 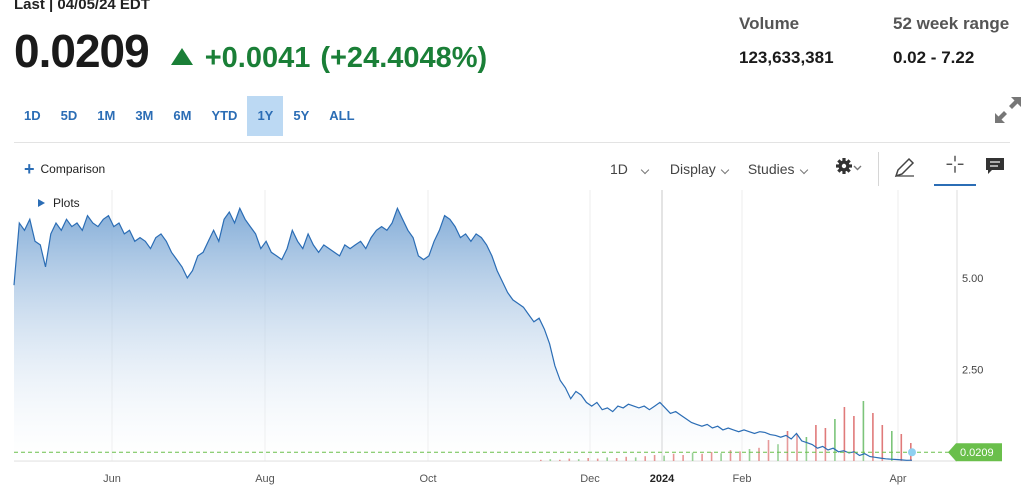 I want to click on range-label: 52 week range, so click(x=951, y=23).